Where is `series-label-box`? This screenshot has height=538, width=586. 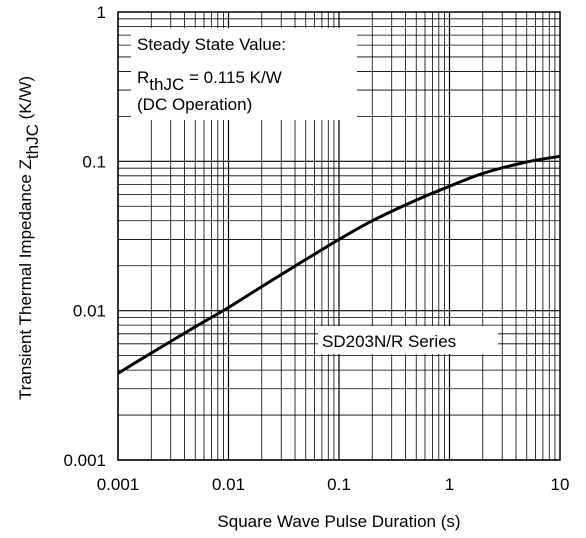
series-label-box is located at coordinates (408, 340).